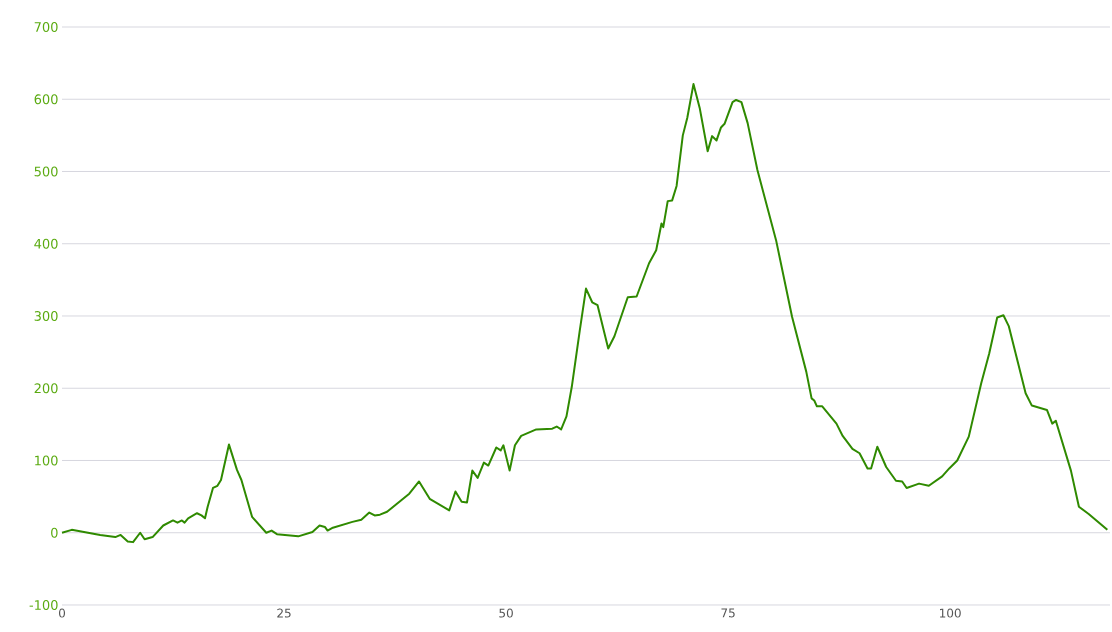 This screenshot has width=1112, height=632. What do you see at coordinates (728, 613) in the screenshot?
I see `x-tick-label: 75` at bounding box center [728, 613].